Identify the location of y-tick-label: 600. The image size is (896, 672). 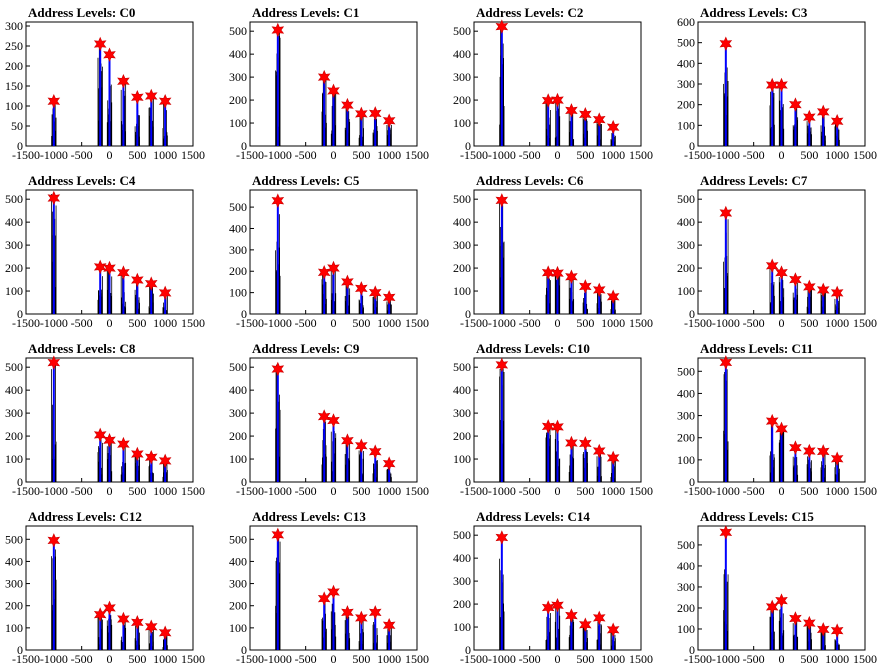
(686, 22).